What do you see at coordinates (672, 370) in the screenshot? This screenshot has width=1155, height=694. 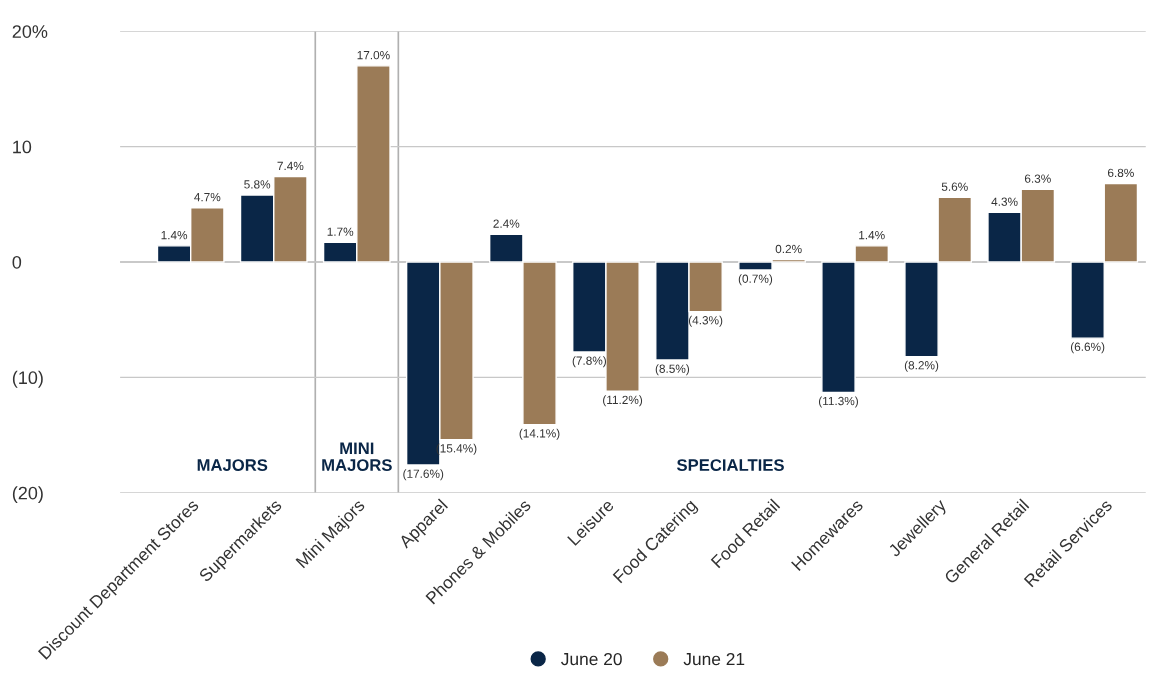 I see `data-label: (8.5%)` at bounding box center [672, 370].